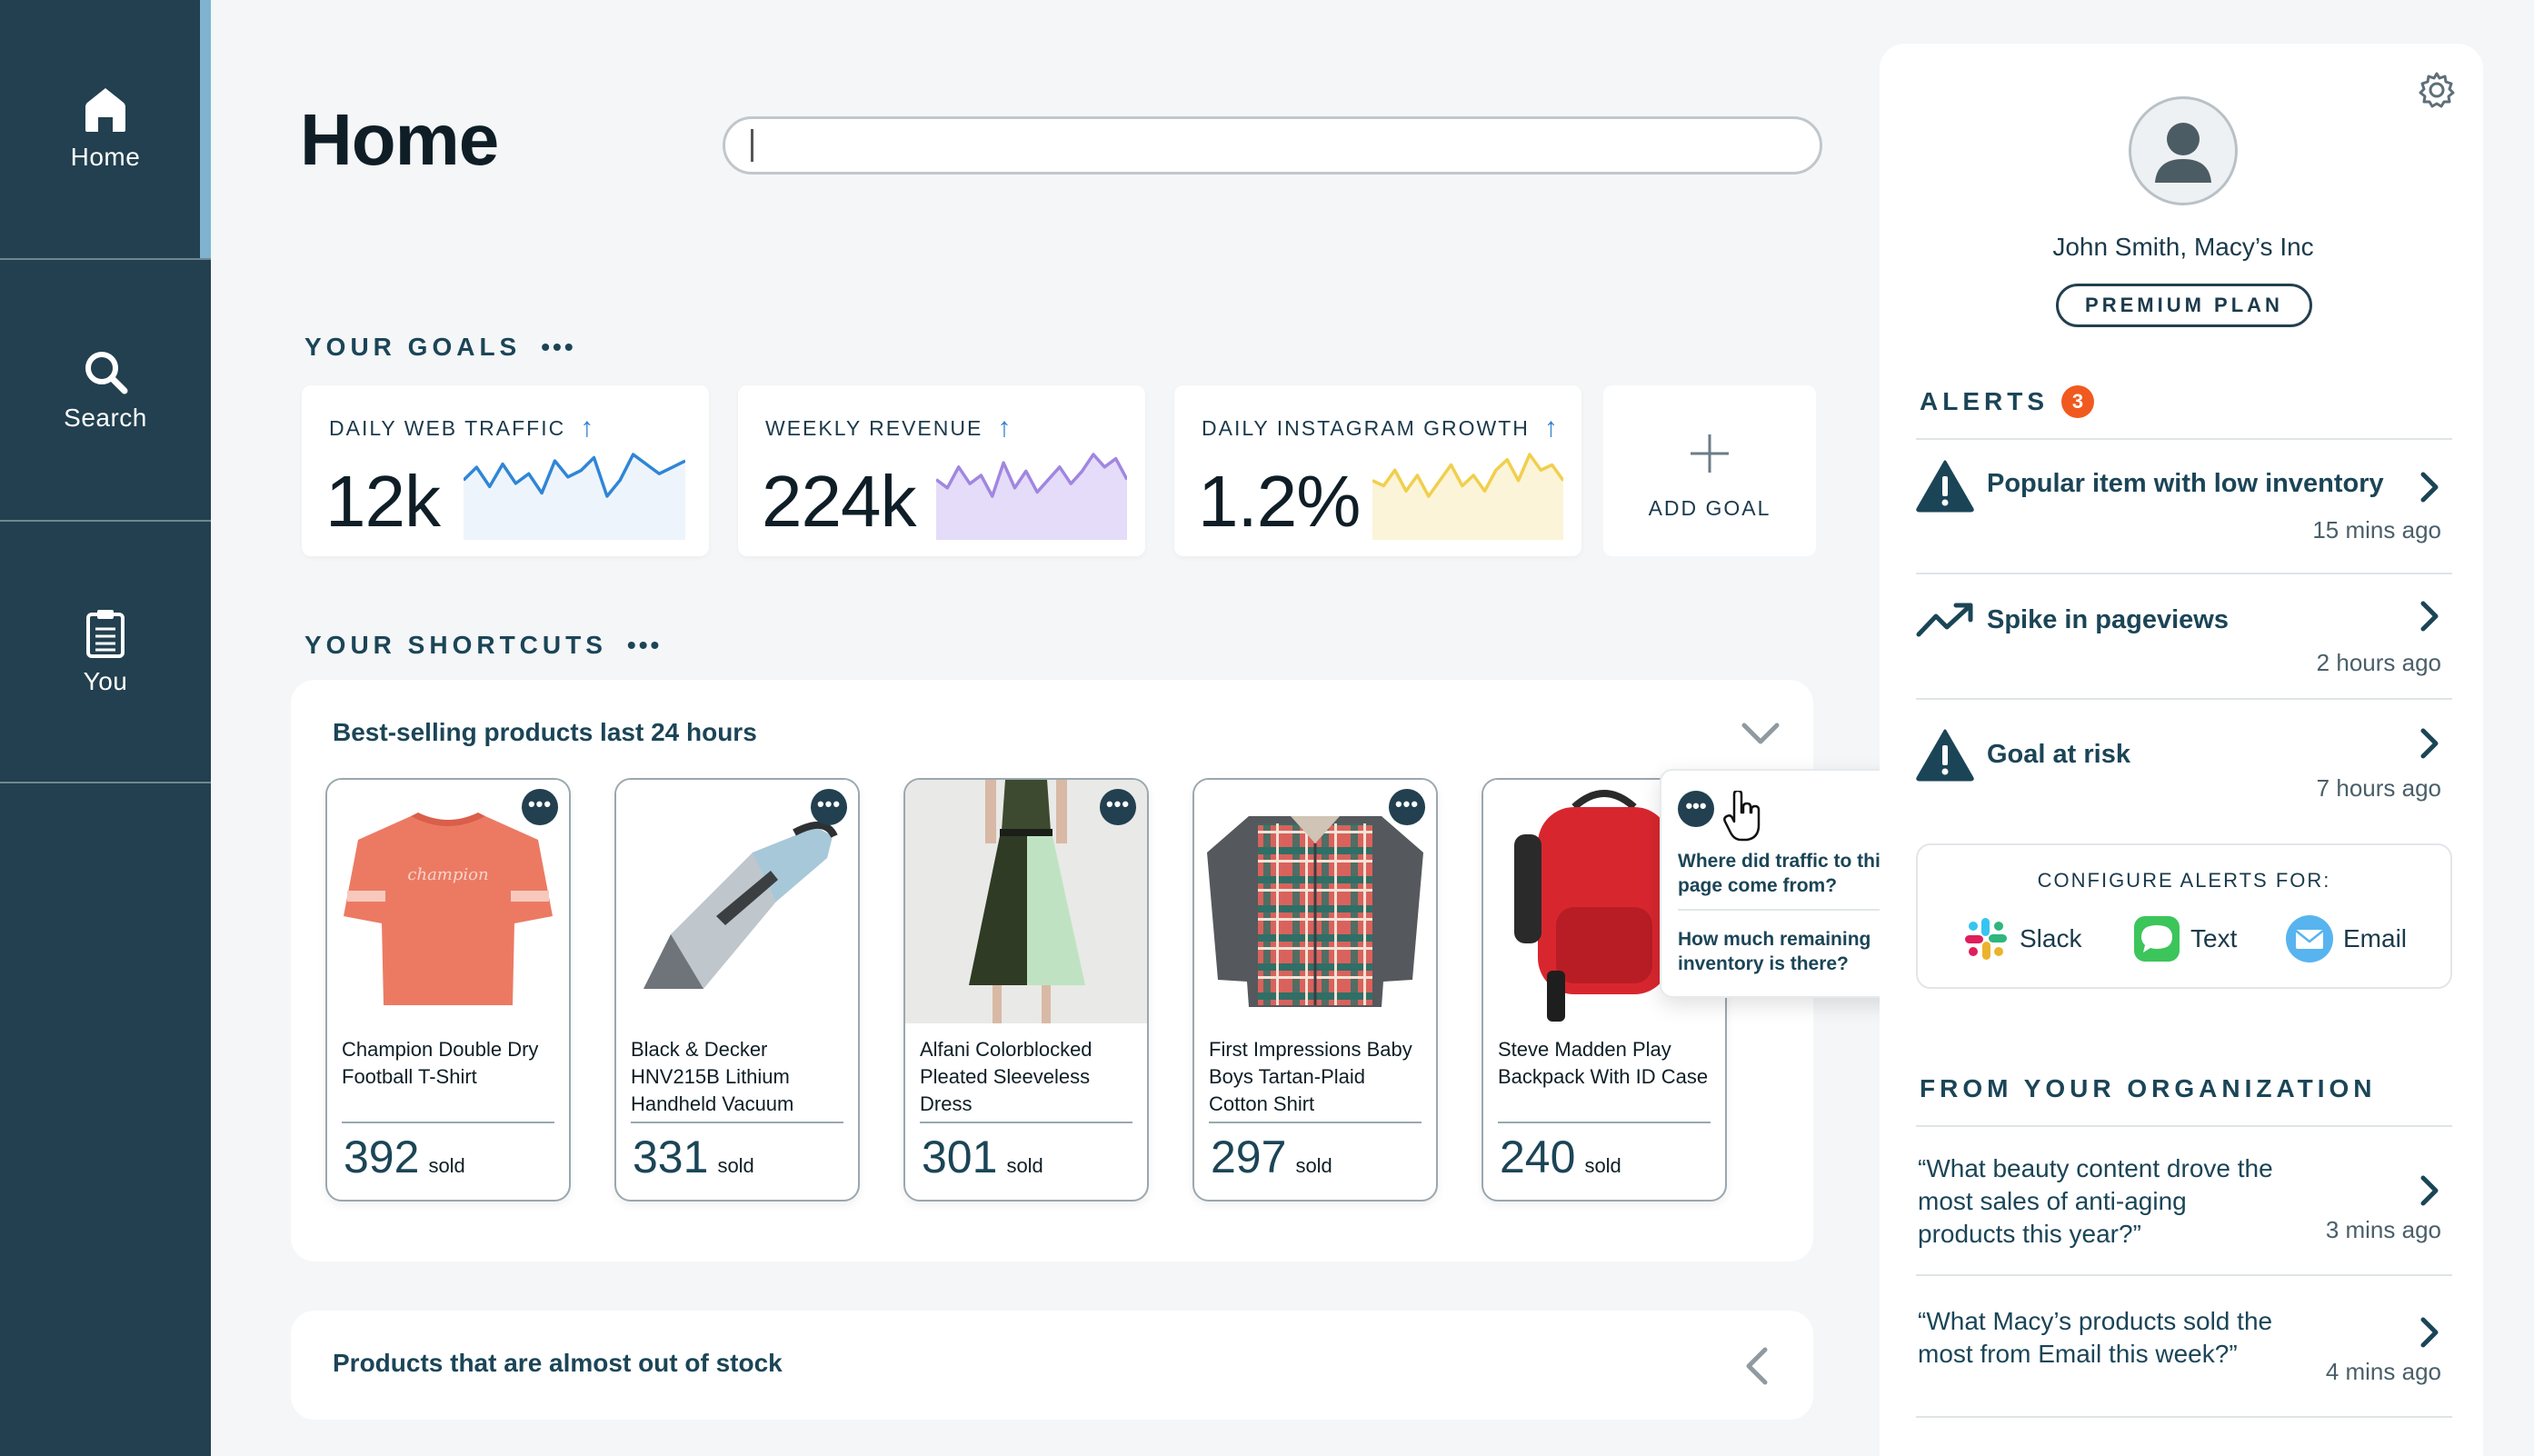 The image size is (2534, 1456). I want to click on popup-question-inventory: How much remaining inventory is there?, so click(1775, 952).